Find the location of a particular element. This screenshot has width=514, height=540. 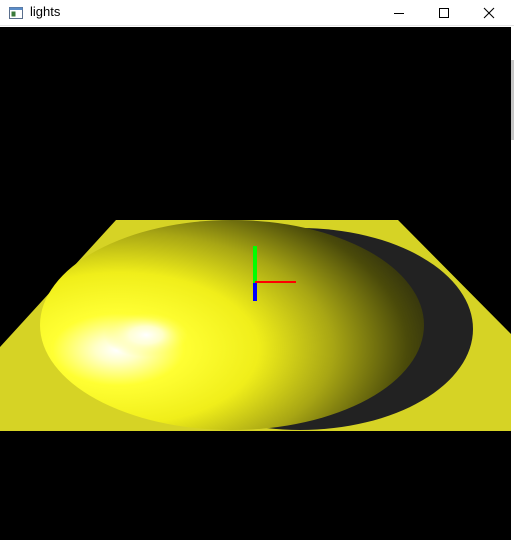

minimize-icon is located at coordinates (399, 13).